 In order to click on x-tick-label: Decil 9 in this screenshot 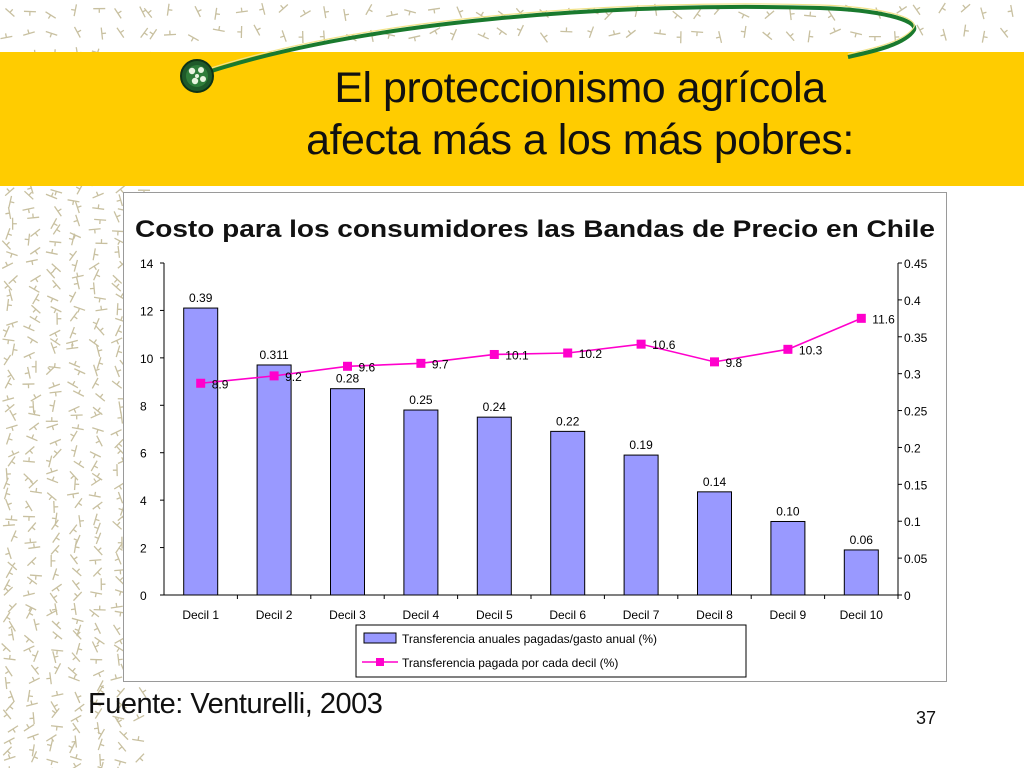, I will do `click(788, 615)`.